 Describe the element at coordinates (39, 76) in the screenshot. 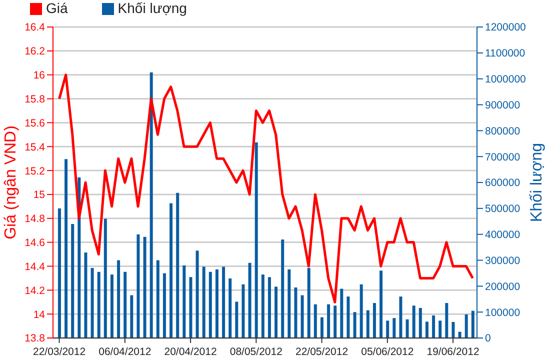

I see `y-tick-label: 16` at that location.